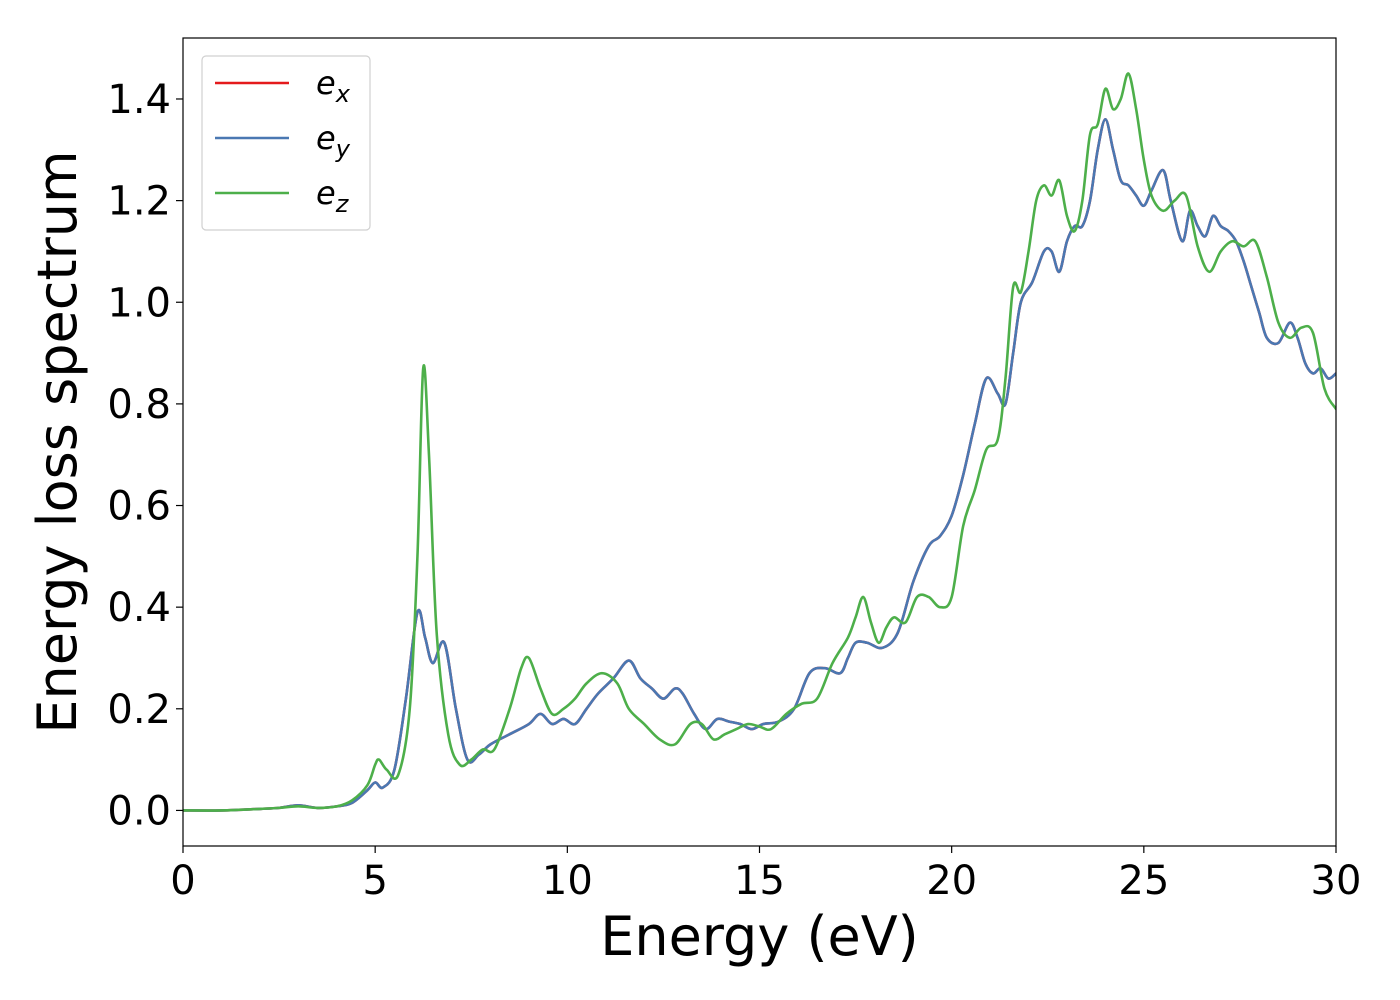 The height and width of the screenshot is (1000, 1400). What do you see at coordinates (759, 936) in the screenshot?
I see `x-axis-title: Energy (eV)` at bounding box center [759, 936].